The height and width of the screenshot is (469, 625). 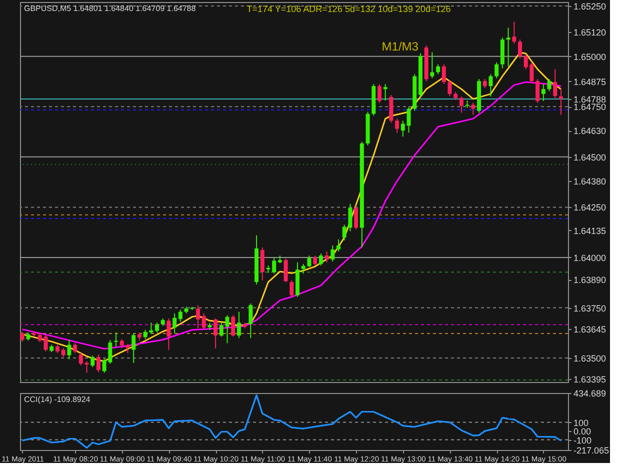 What do you see at coordinates (110, 8) in the screenshot?
I see `chart-title: GBPUSD,M5 1.64801 1.64840 1.64709 1.64788` at bounding box center [110, 8].